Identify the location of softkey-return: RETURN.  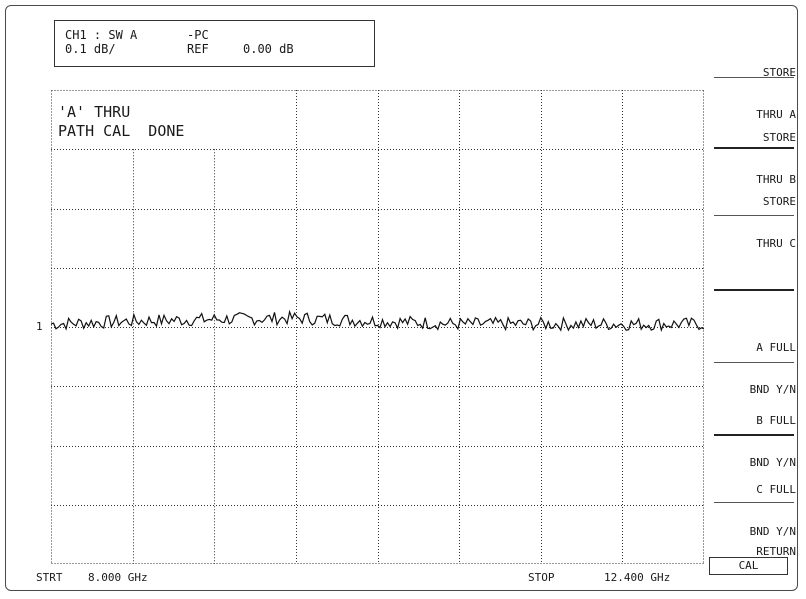
(756, 545).